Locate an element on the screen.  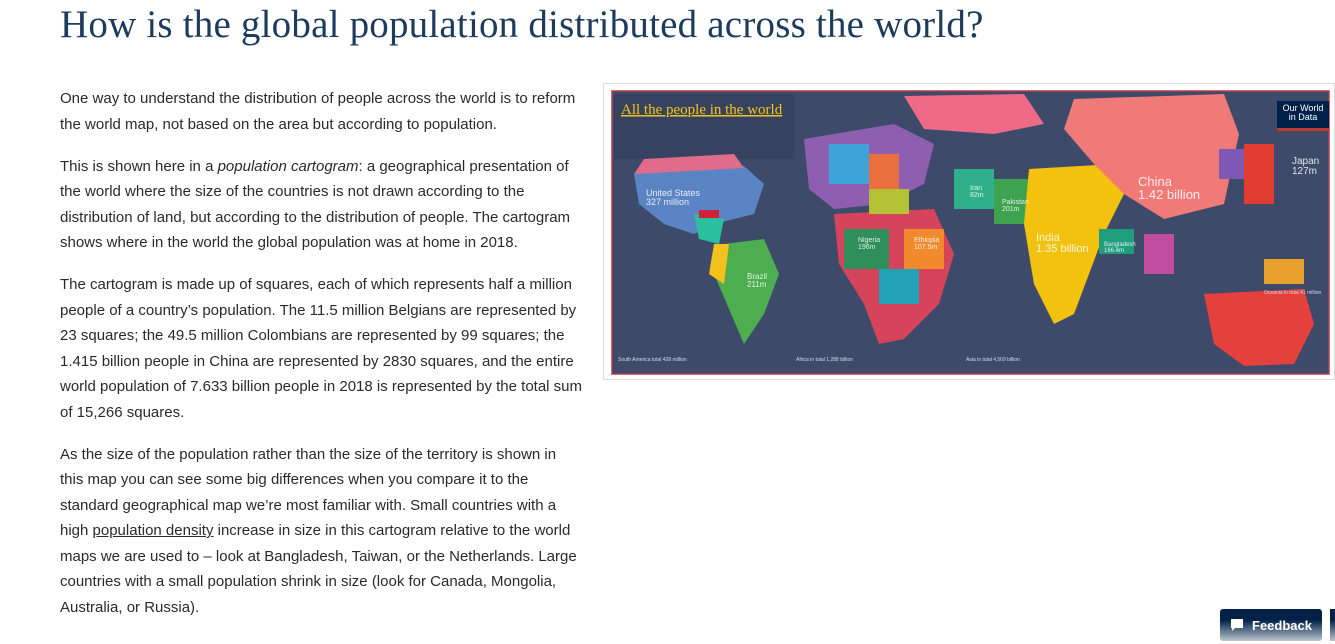
region-total: Africa in total 1,288 billion is located at coordinates (824, 360).